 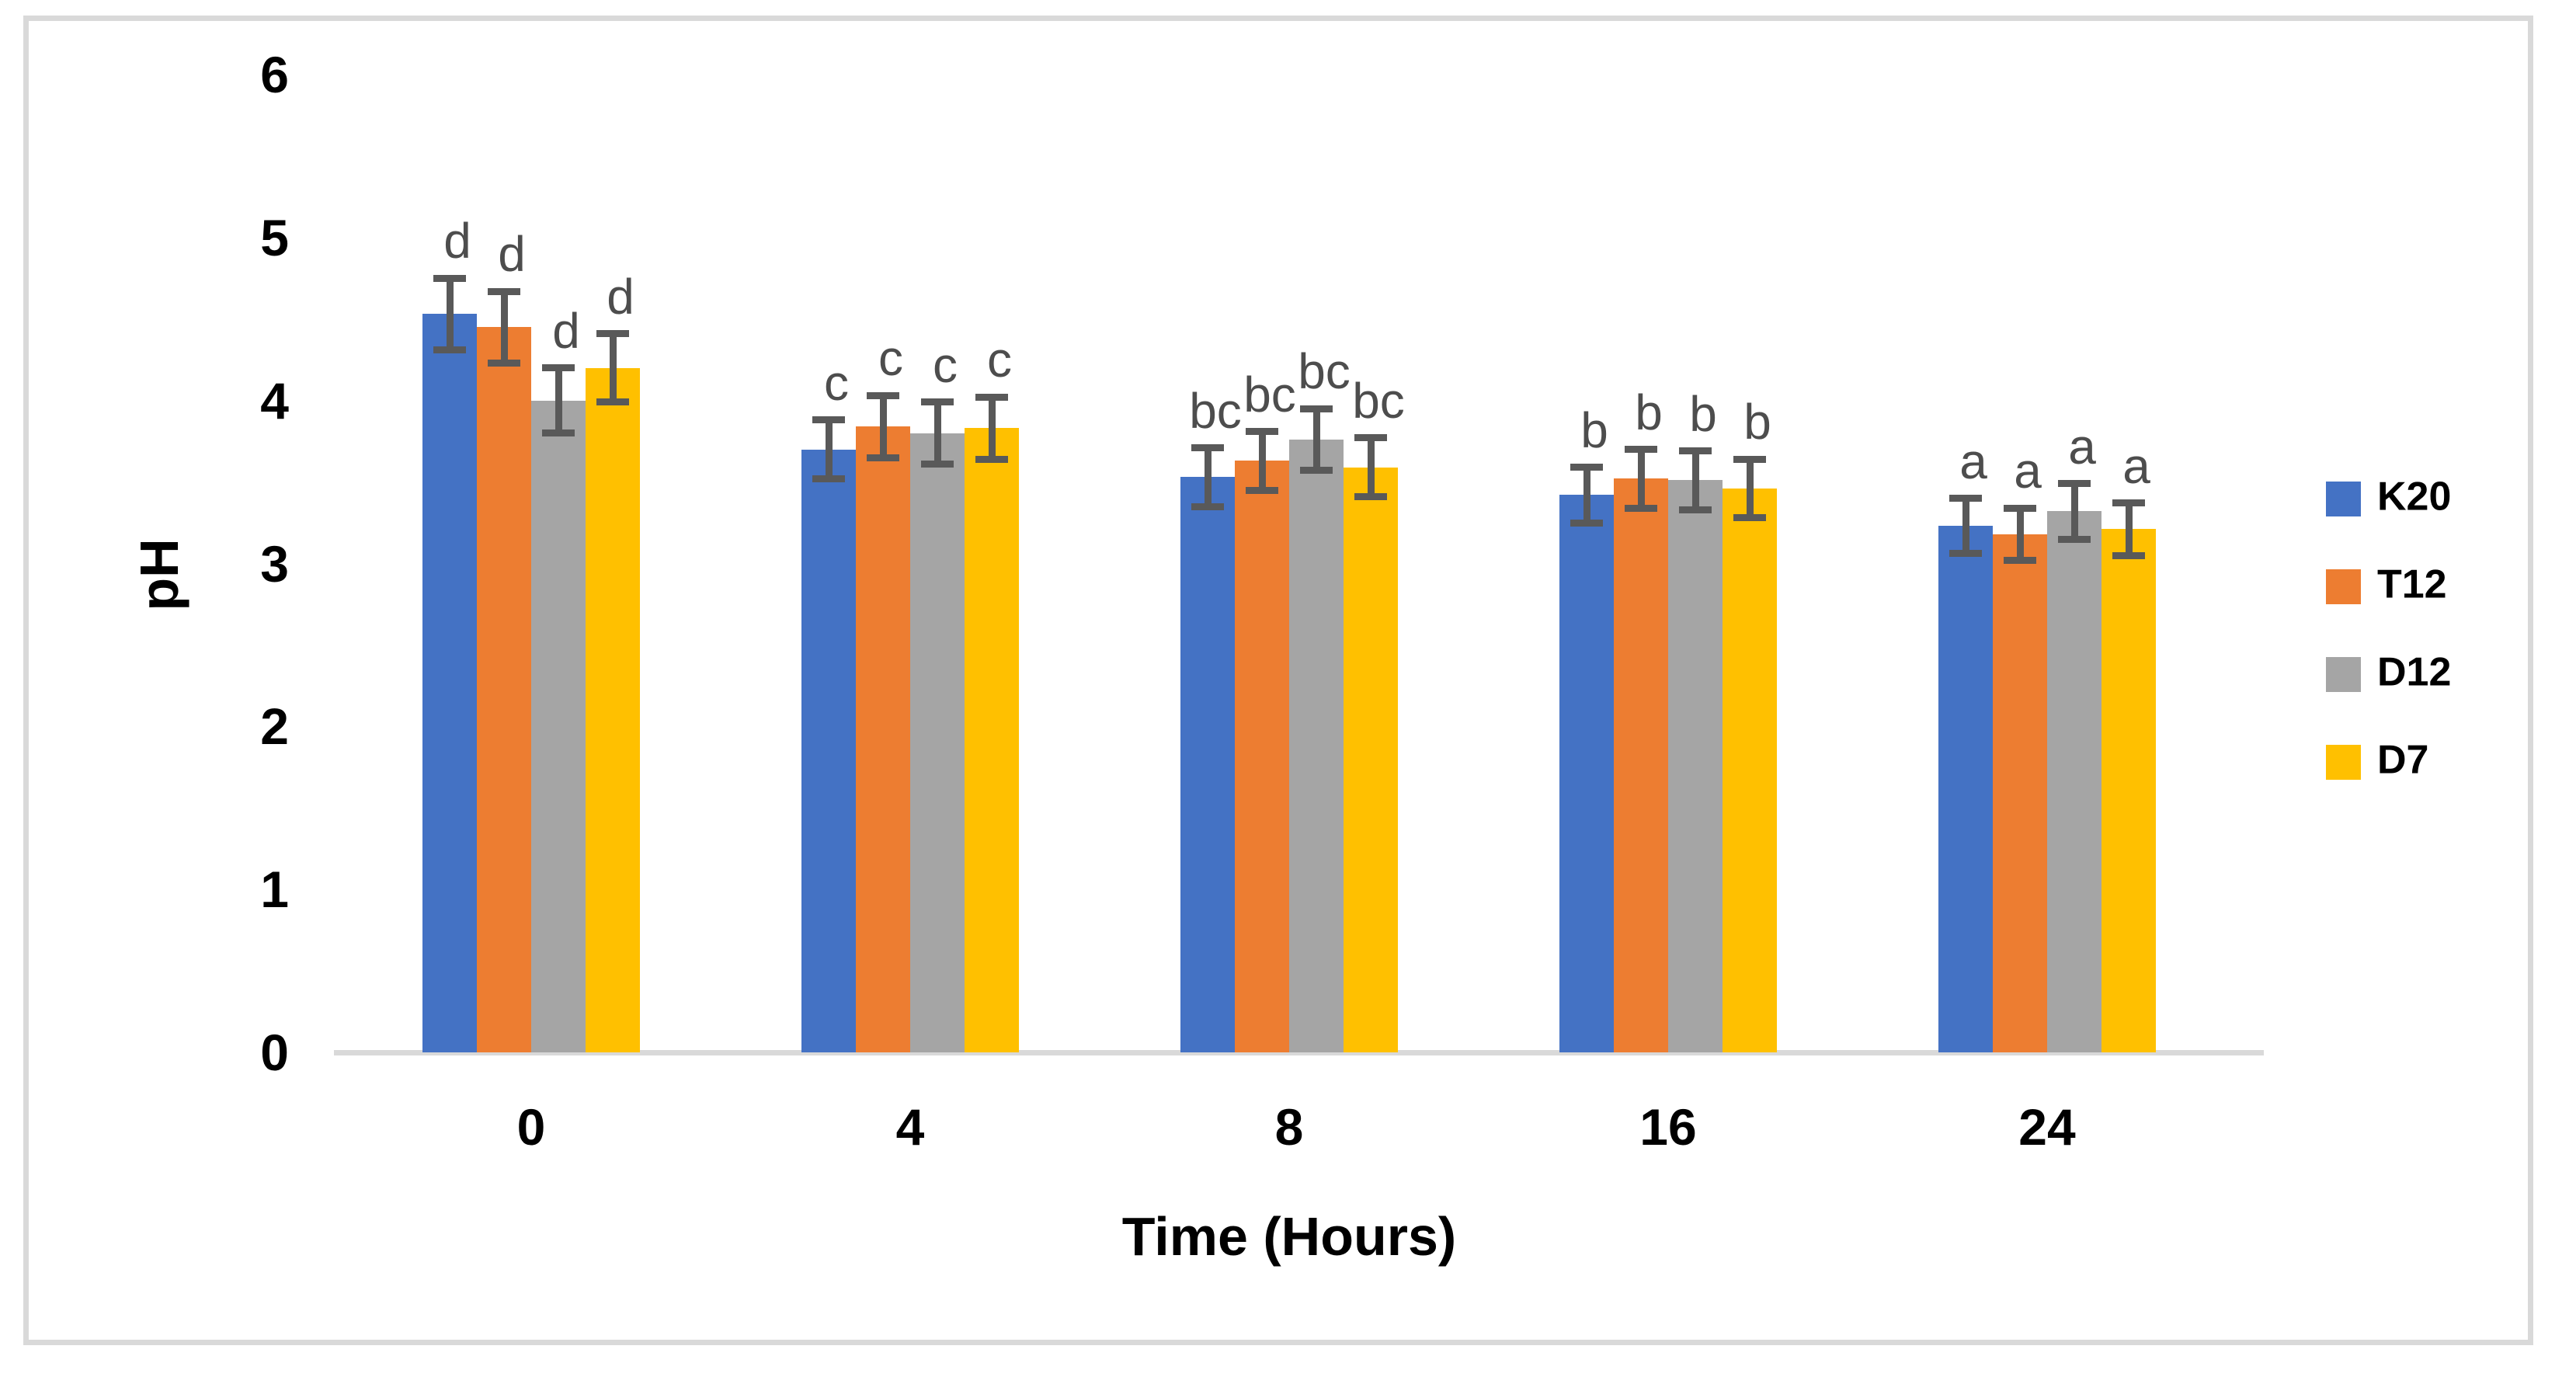 I want to click on legend-marker-D12, so click(x=2343, y=674).